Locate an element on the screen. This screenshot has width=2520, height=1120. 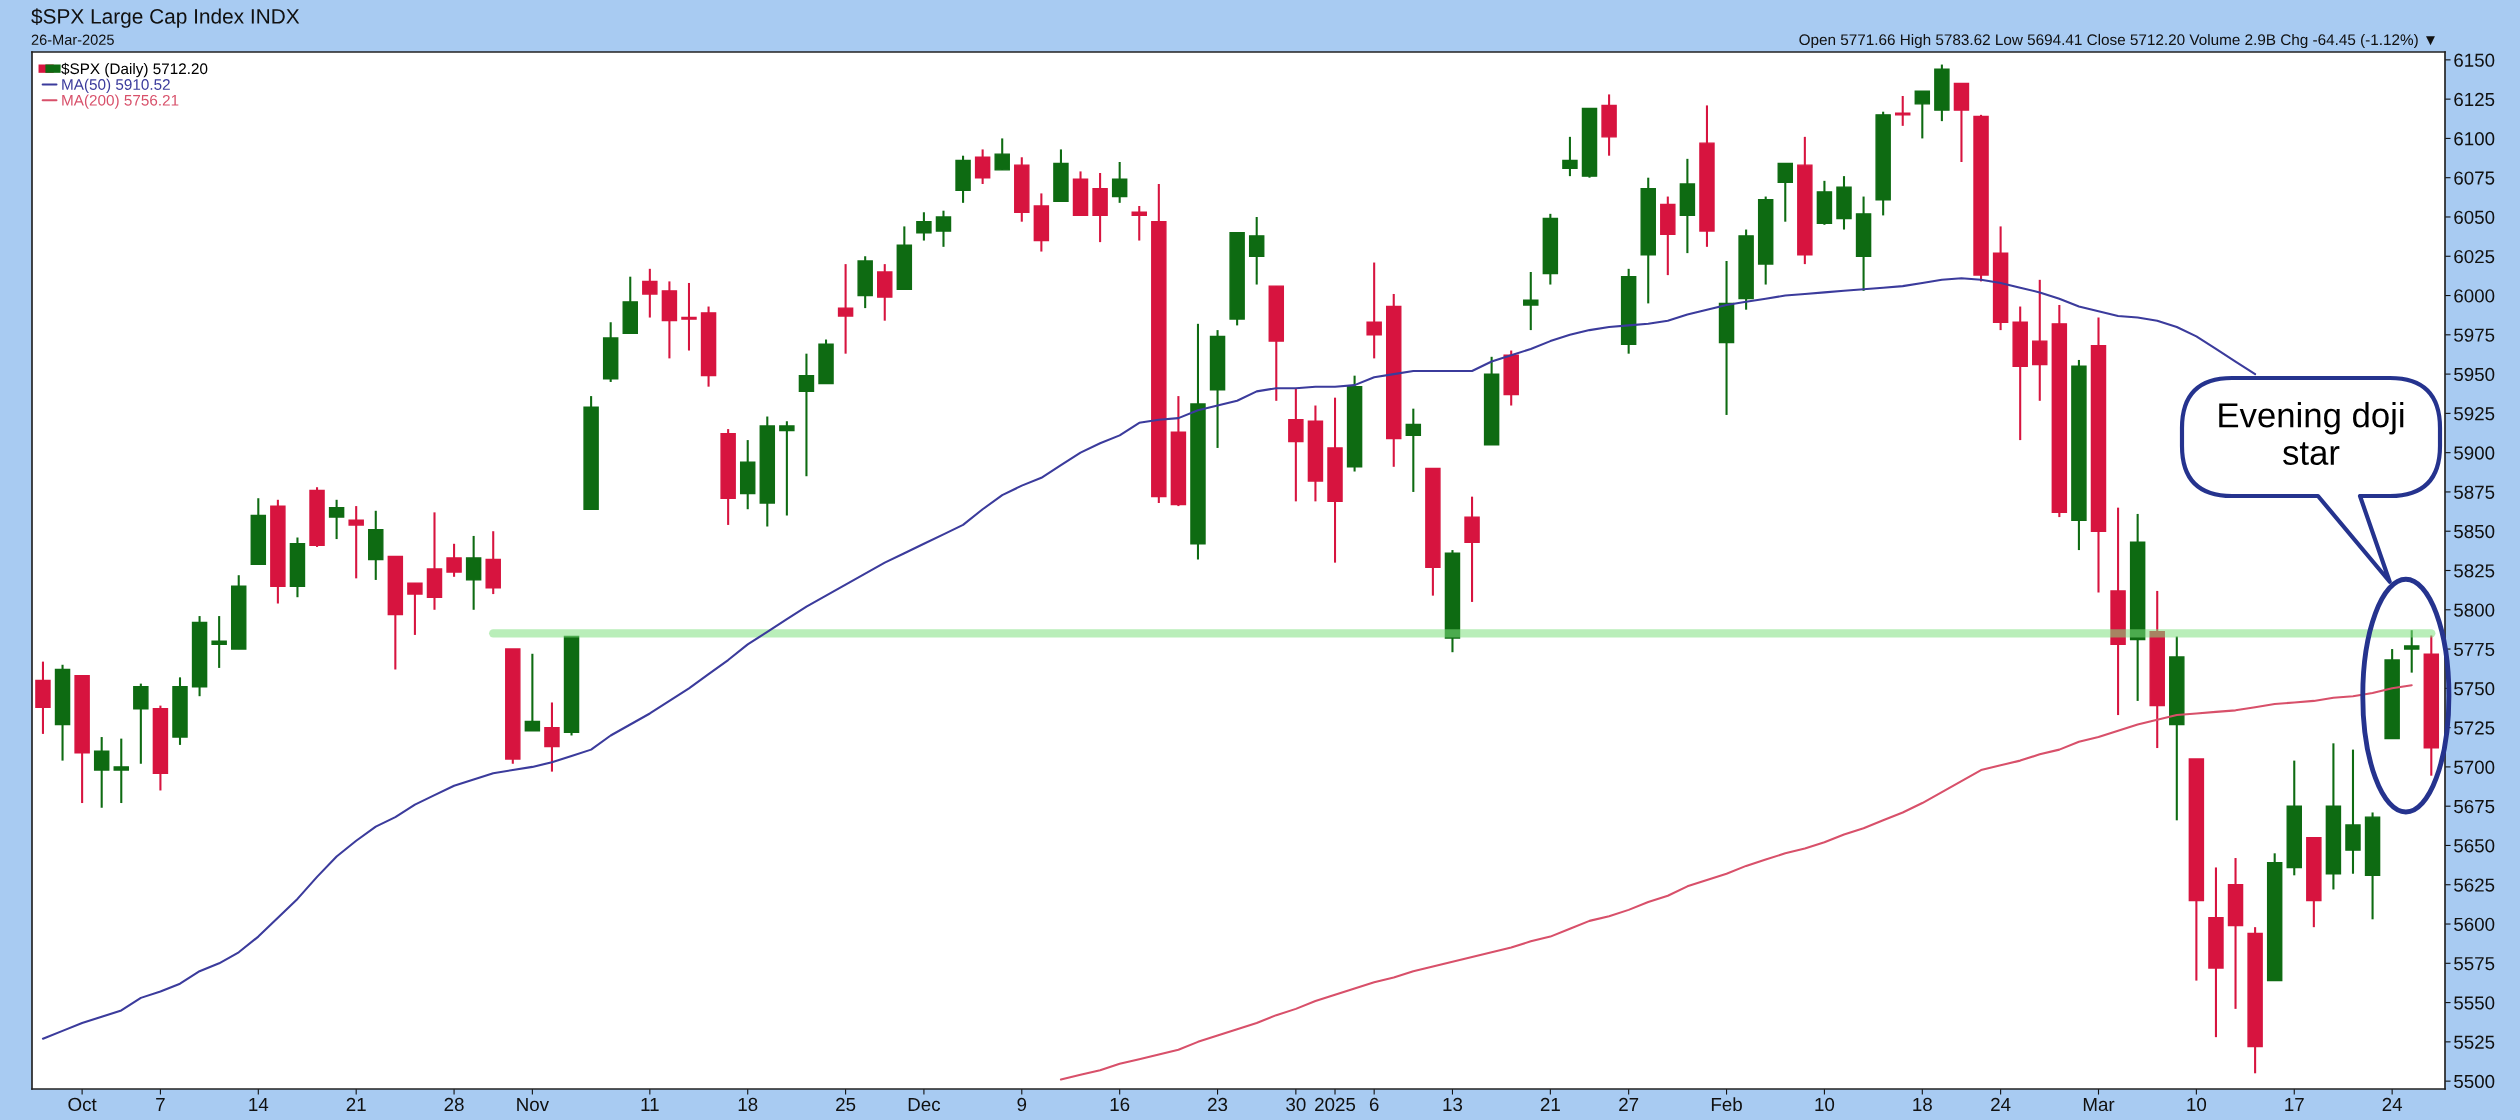
x-tick-label: Feb is located at coordinates (1726, 1104).